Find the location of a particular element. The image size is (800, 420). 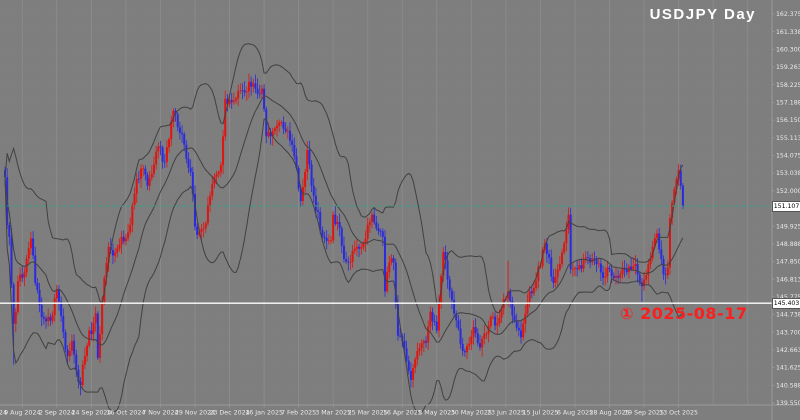

svg-text: 154.075 is located at coordinates (788, 156).